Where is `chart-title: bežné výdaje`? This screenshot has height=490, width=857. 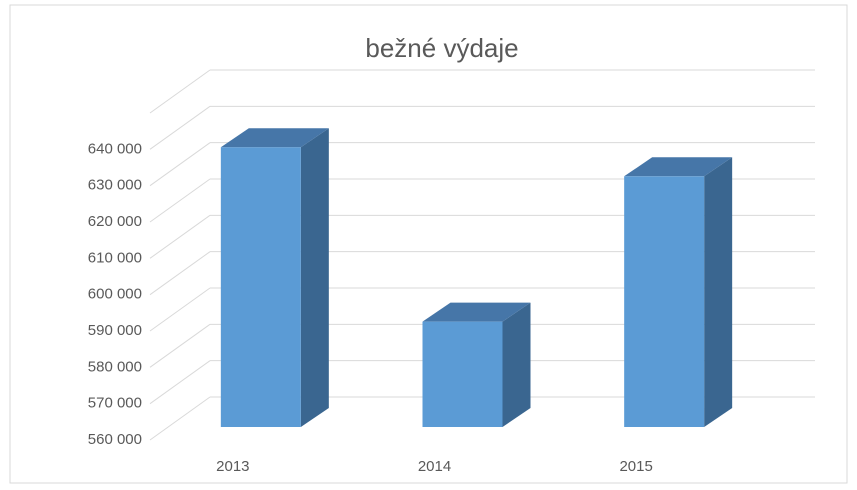 chart-title: bežné výdaje is located at coordinates (441, 48).